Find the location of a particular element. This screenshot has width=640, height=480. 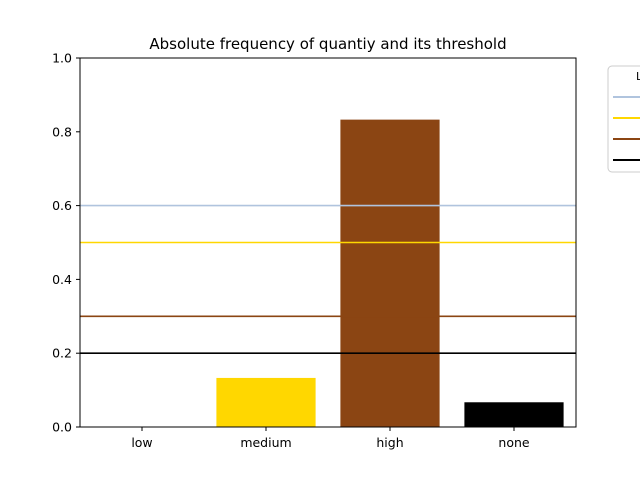

x-tick-label: none is located at coordinates (513, 442).